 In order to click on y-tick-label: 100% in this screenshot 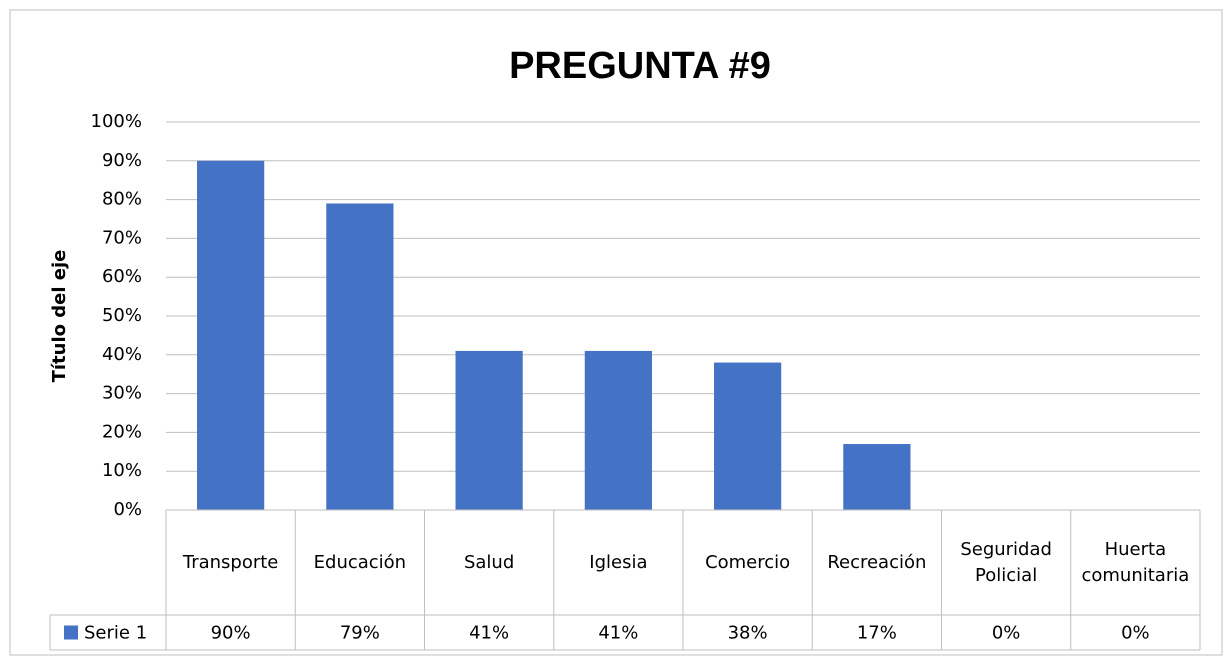, I will do `click(116, 121)`.